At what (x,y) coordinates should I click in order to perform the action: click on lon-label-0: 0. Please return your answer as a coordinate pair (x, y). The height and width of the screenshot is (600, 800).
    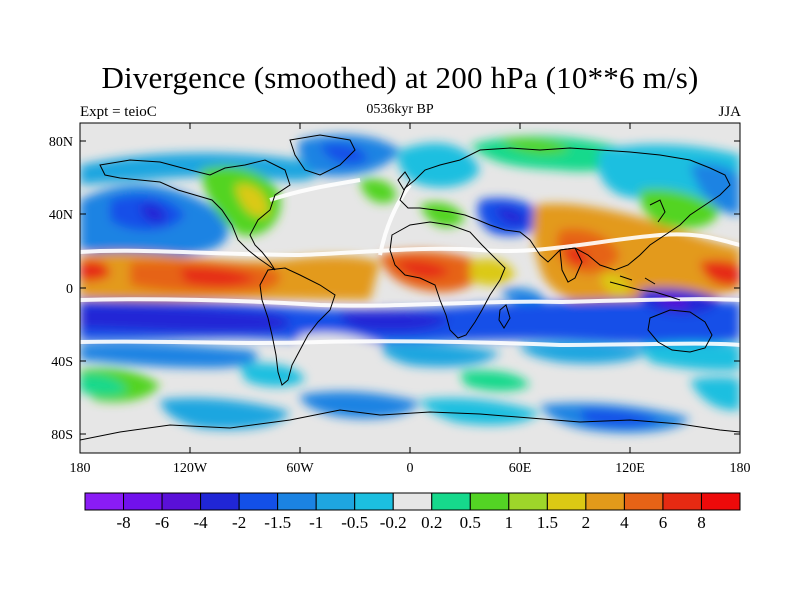
    Looking at the image, I should click on (410, 468).